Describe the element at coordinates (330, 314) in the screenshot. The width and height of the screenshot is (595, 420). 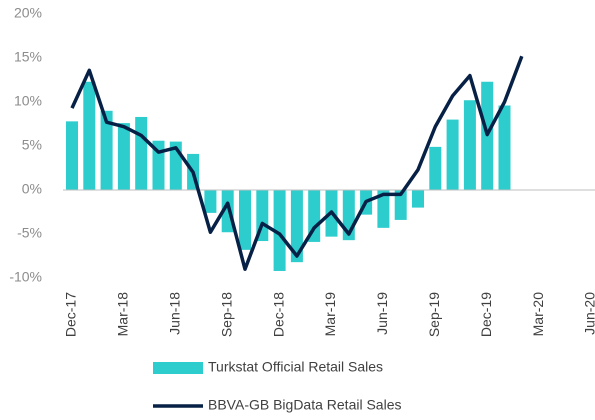
I see `x-tick-label: Mar-19` at that location.